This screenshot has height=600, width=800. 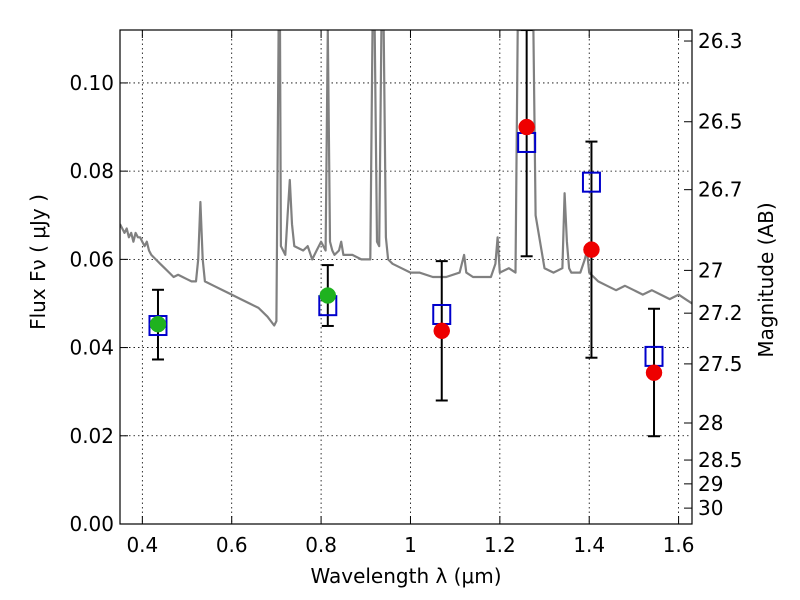 I want to click on right-tick-label: 27, so click(x=710, y=270).